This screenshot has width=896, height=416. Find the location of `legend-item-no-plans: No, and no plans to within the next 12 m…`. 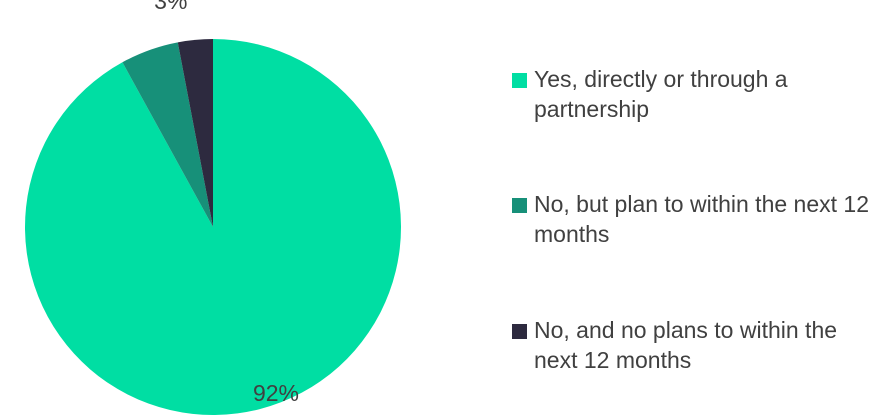

legend-item-no-plans: No, and no plans to within the next 12 m… is located at coordinates (698, 345).